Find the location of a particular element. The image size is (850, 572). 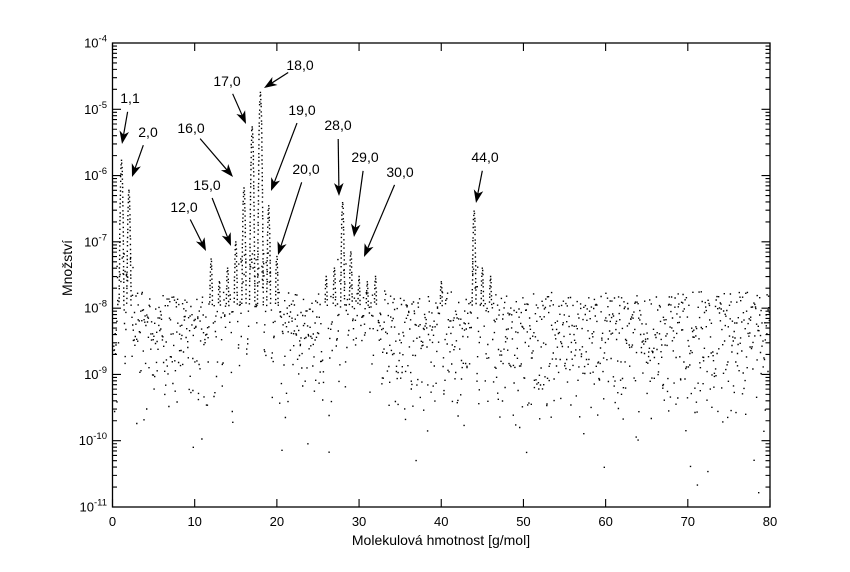

peak-label: 17,0 is located at coordinates (226, 81).